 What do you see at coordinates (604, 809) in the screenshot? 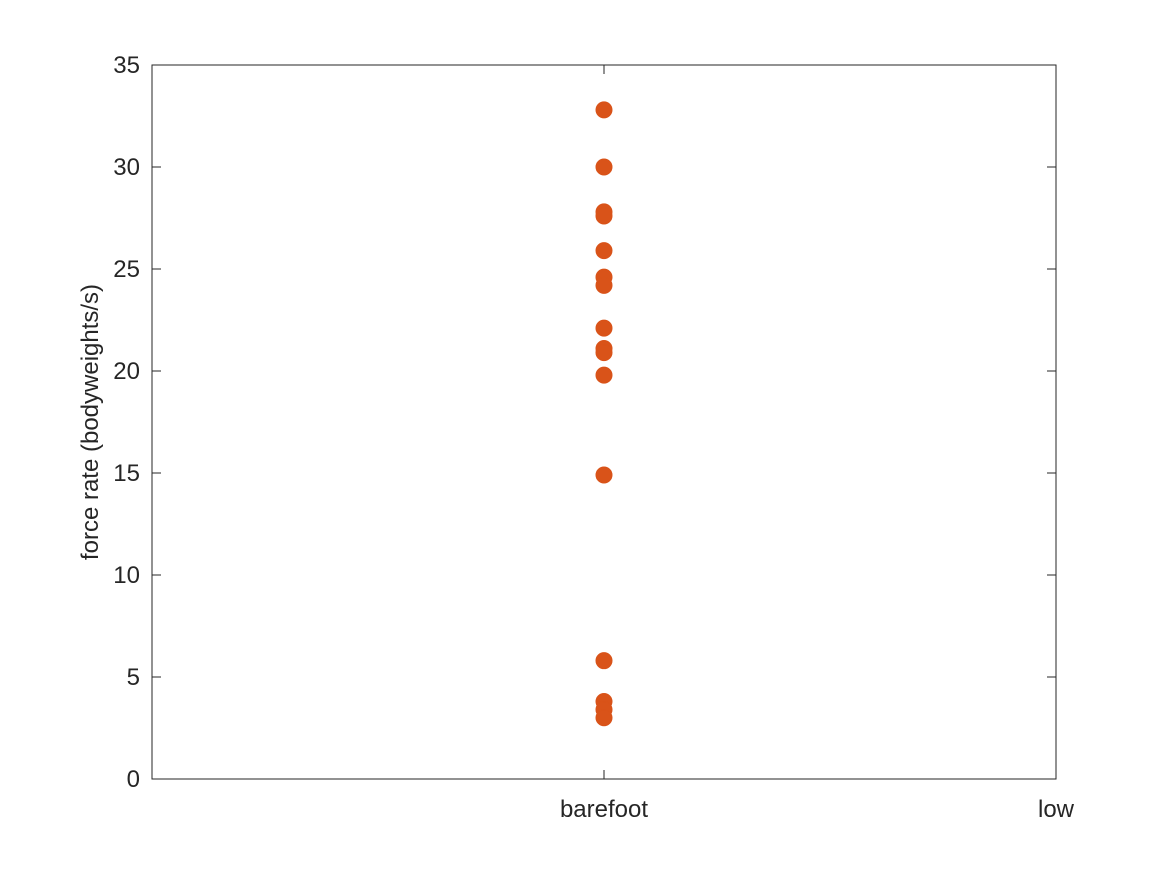
I see `x-tick-label: barefoot` at bounding box center [604, 809].